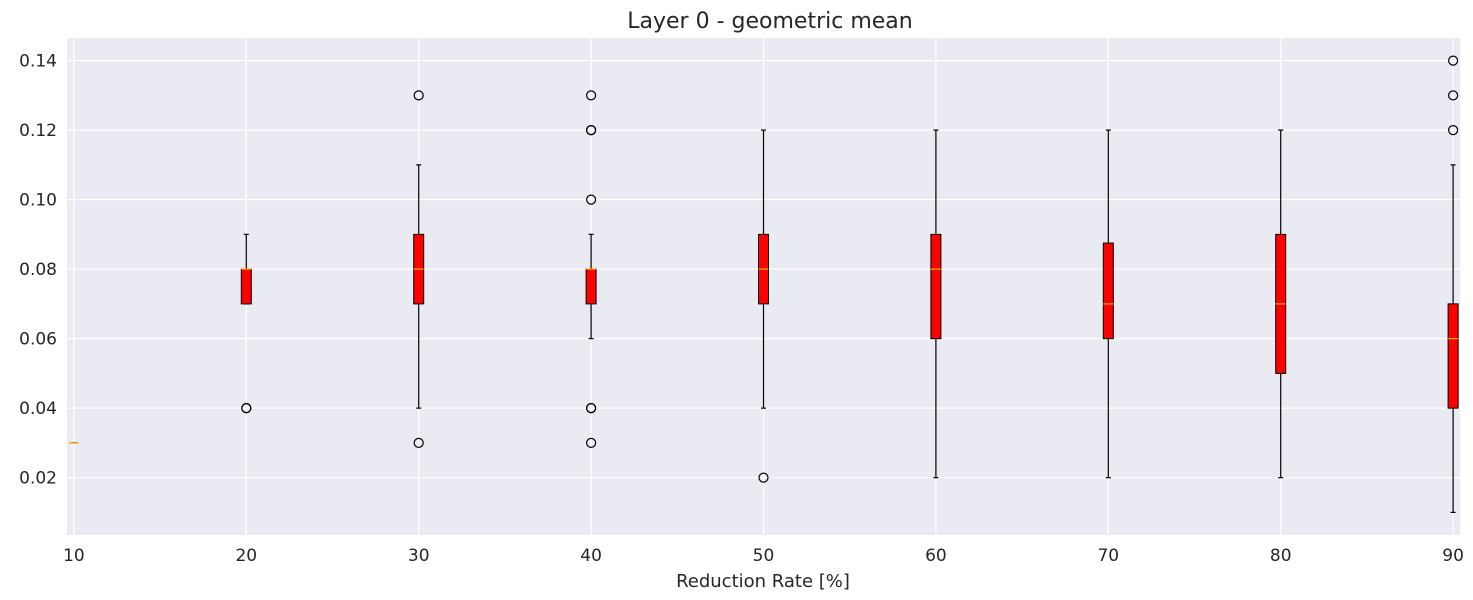  I want to click on y-tick-label: 0.06, so click(38, 340).